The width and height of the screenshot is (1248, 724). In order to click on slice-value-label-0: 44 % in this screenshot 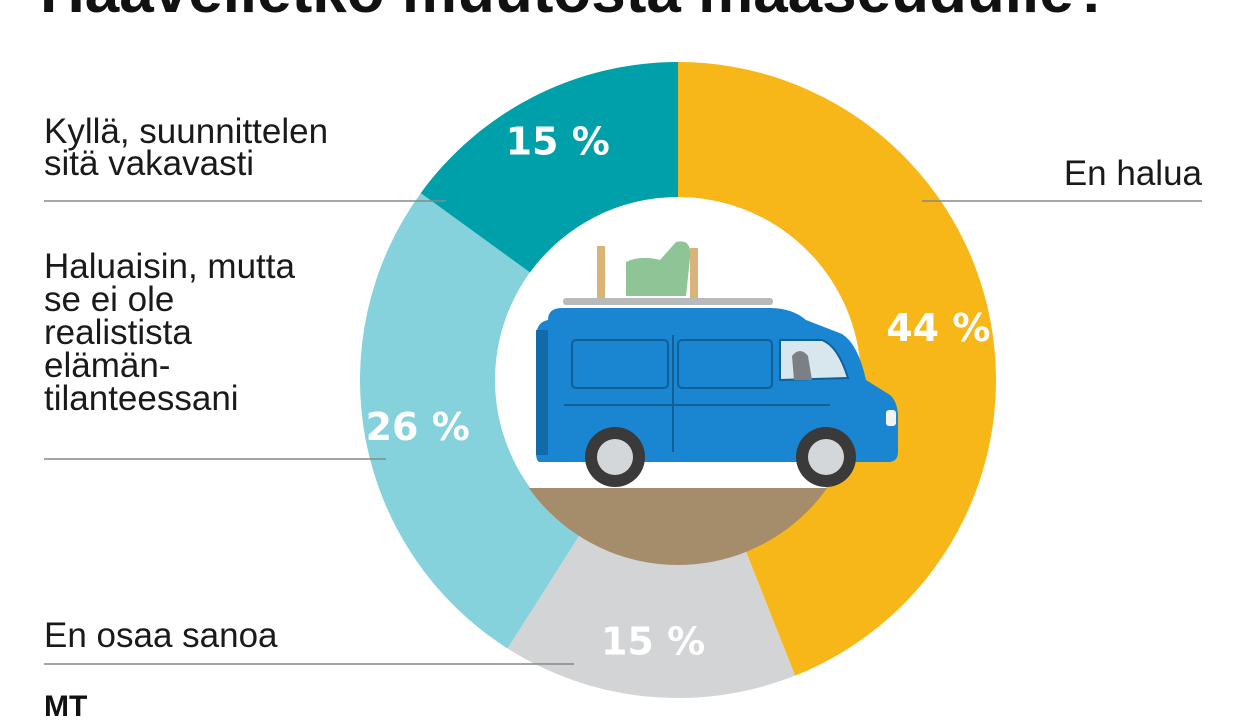, I will do `click(938, 328)`.